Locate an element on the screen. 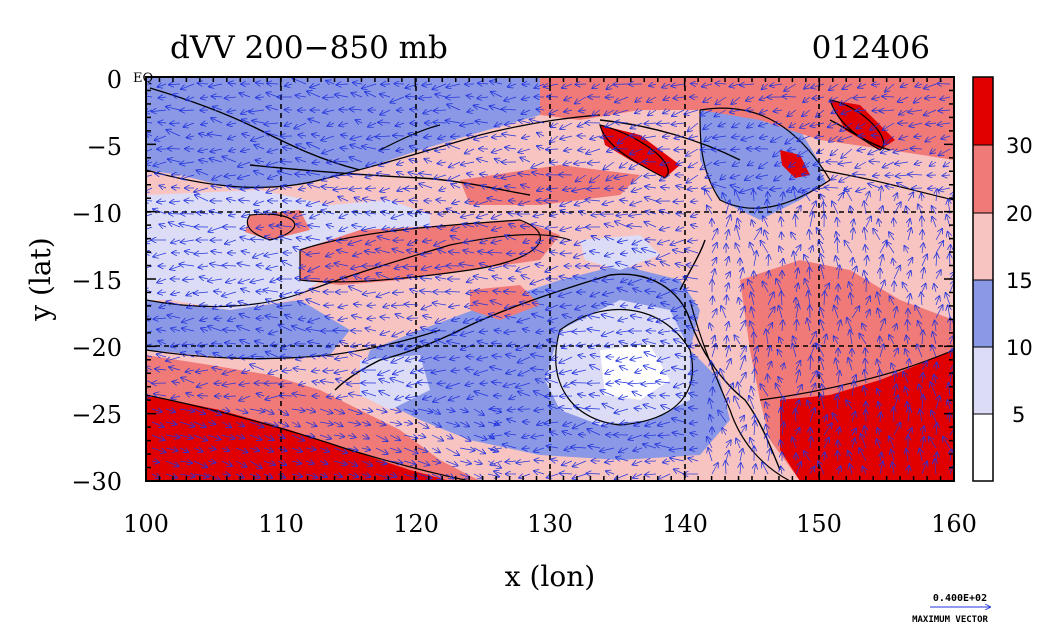 The width and height of the screenshot is (1056, 631). y-tick-label: −20 is located at coordinates (96, 348).